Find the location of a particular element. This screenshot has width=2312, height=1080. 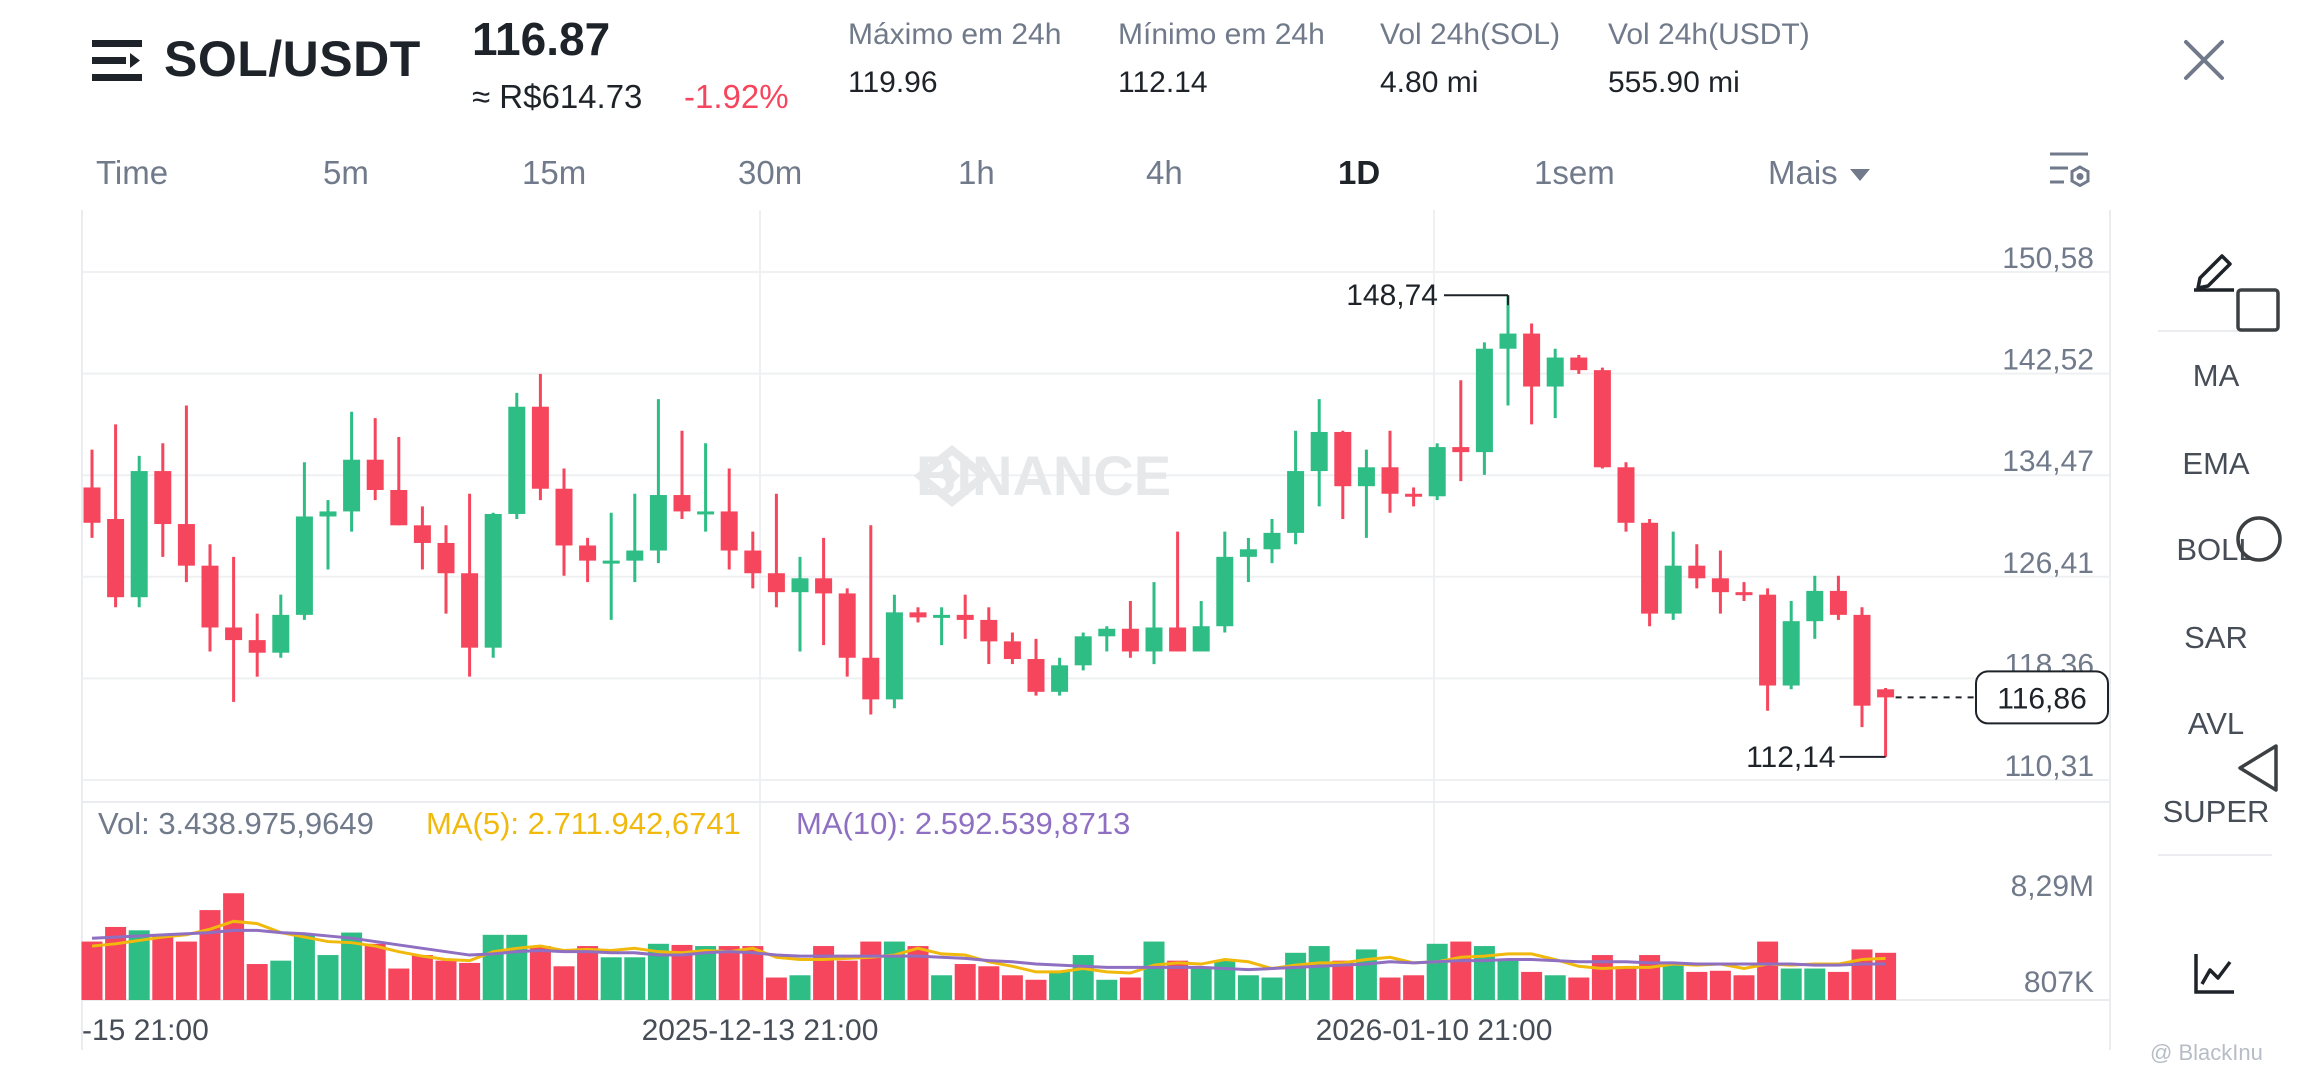

menu-icon is located at coordinates (117, 61).